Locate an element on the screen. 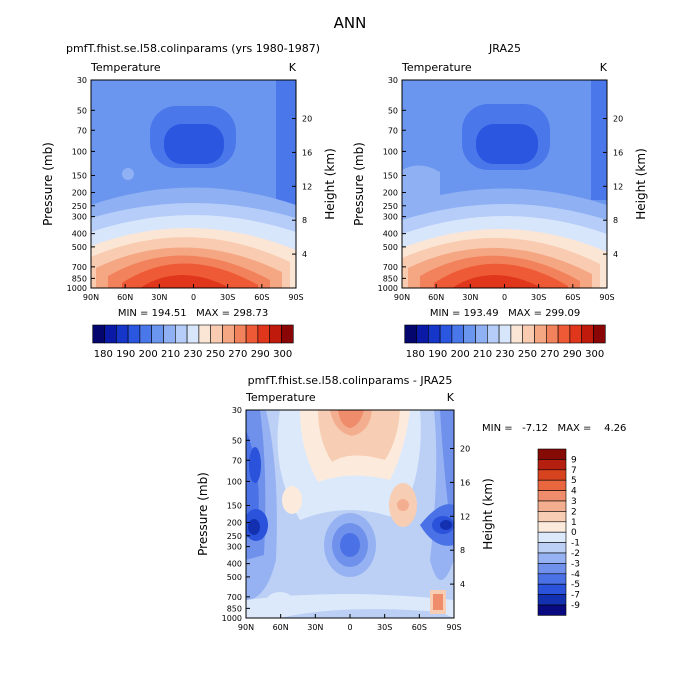 The image size is (700, 700). height-tick-label: 4 is located at coordinates (615, 254).